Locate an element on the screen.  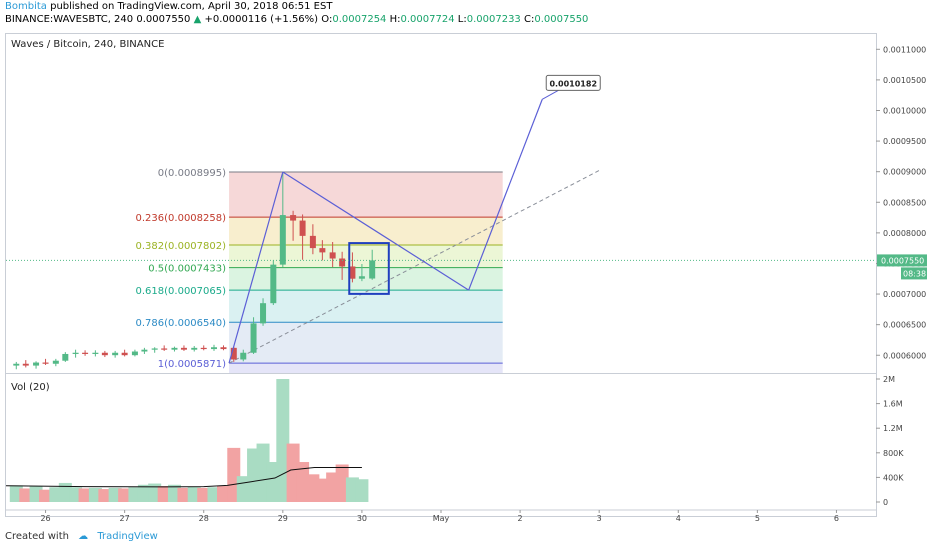
time-tick-label: 3 is located at coordinates (599, 518).